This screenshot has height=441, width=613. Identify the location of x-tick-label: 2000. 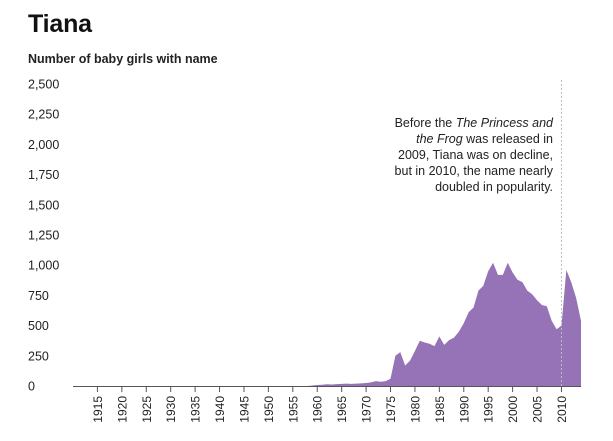
(513, 409).